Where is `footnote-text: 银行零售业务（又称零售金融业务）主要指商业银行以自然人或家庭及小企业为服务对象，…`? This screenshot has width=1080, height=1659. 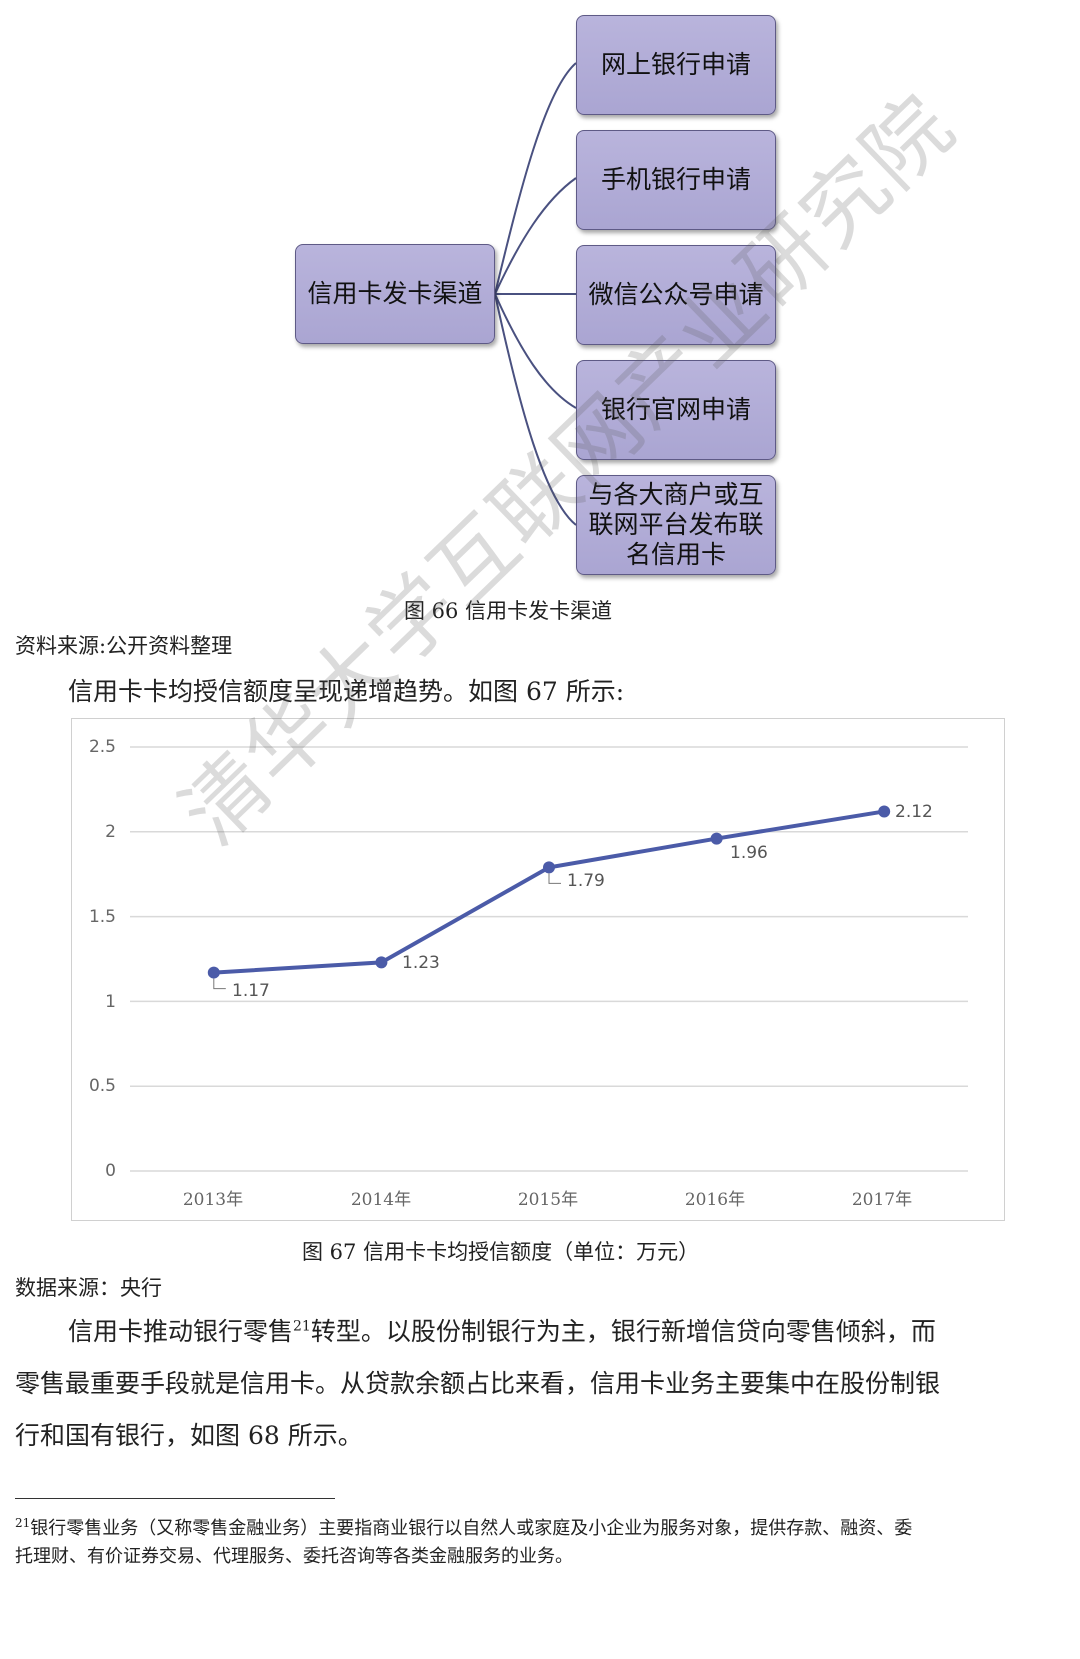
footnote-text: 银行零售业务（又称零售金融业务）主要指商业银行以自然人或家庭及小企业为服务对象，… is located at coordinates (471, 1528).